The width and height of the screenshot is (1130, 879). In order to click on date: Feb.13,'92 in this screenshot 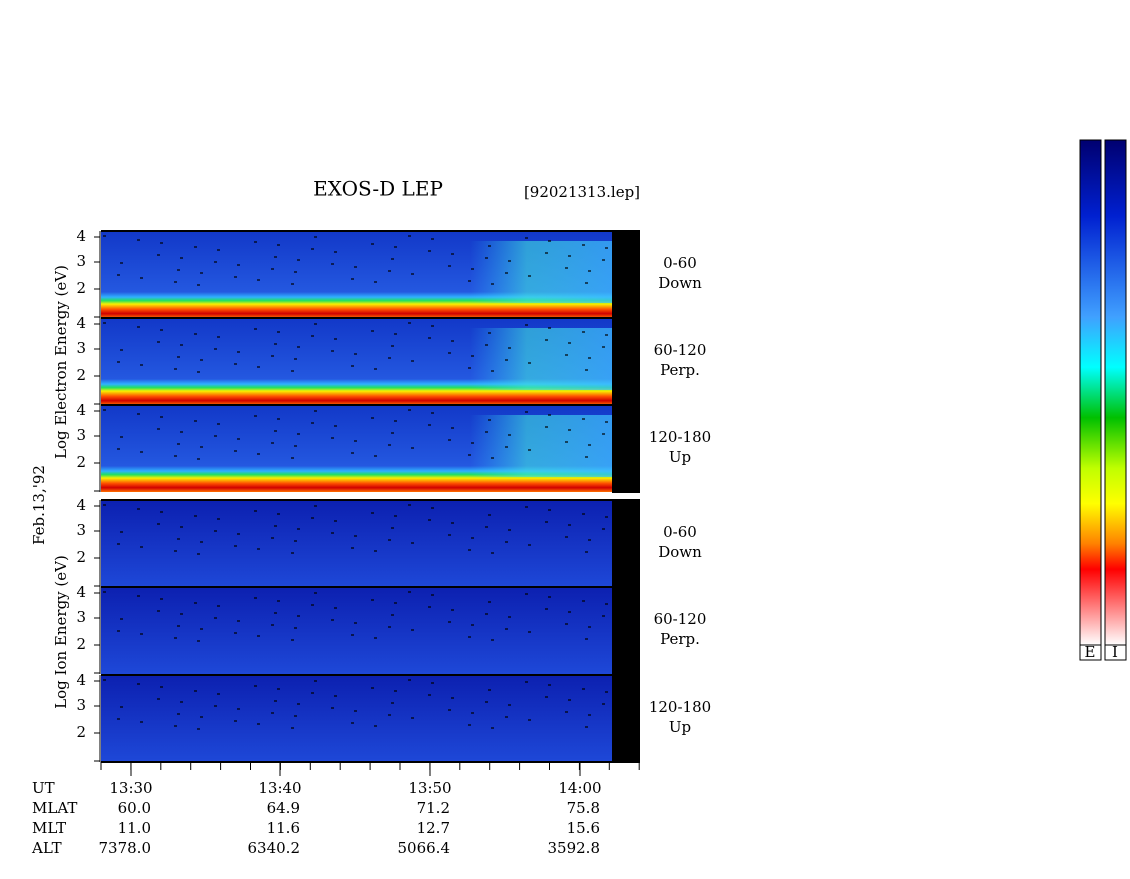, I will do `click(39, 505)`.